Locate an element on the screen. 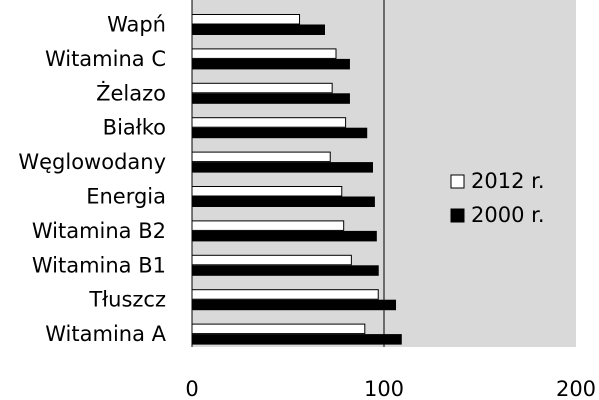 Image resolution: width=599 pixels, height=400 pixels. category-label-4: Węglowodany is located at coordinates (92, 162).